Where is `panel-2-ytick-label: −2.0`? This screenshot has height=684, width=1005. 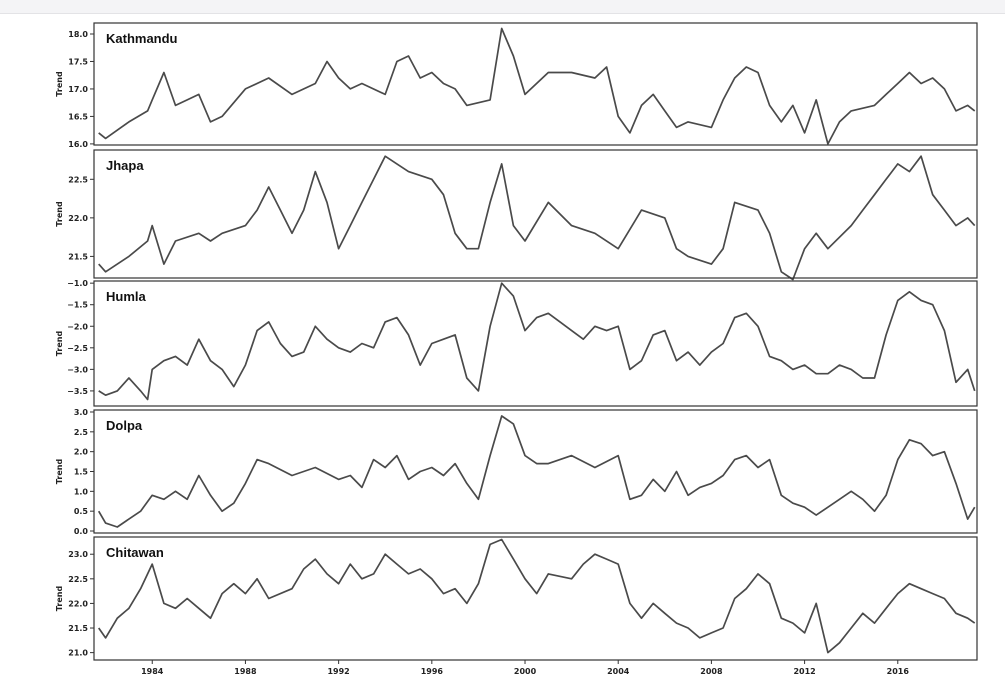 panel-2-ytick-label: −2.0 is located at coordinates (77, 326).